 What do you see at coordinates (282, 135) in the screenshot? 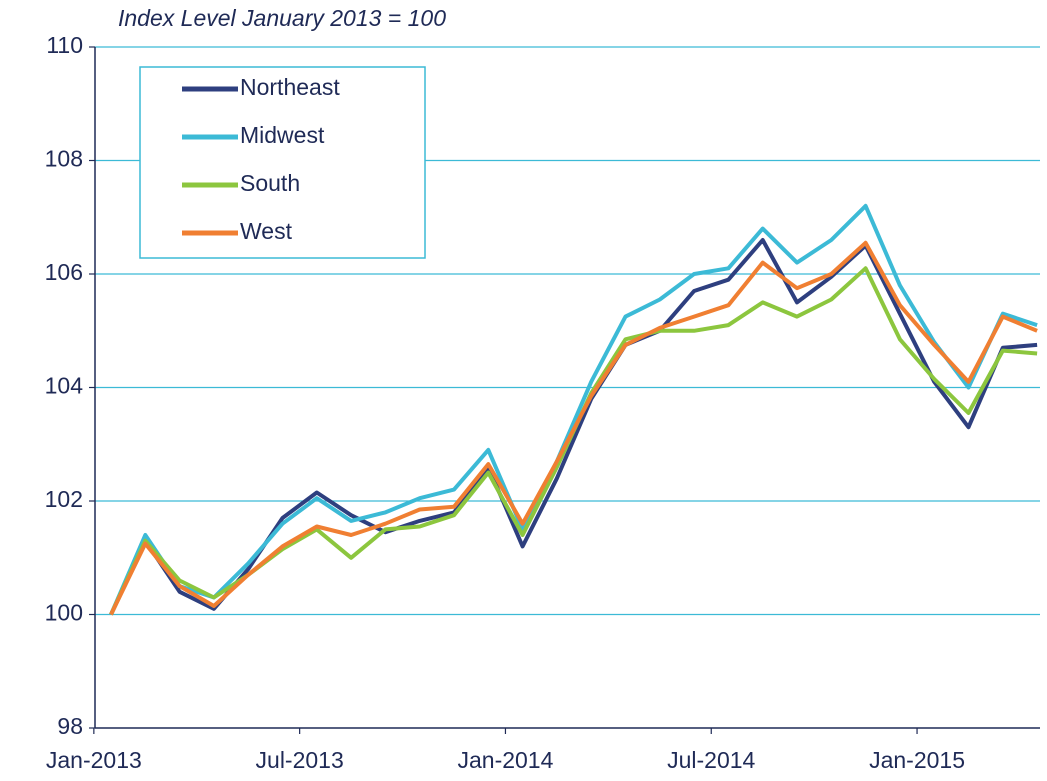
I see `legend-label: Midwest` at bounding box center [282, 135].